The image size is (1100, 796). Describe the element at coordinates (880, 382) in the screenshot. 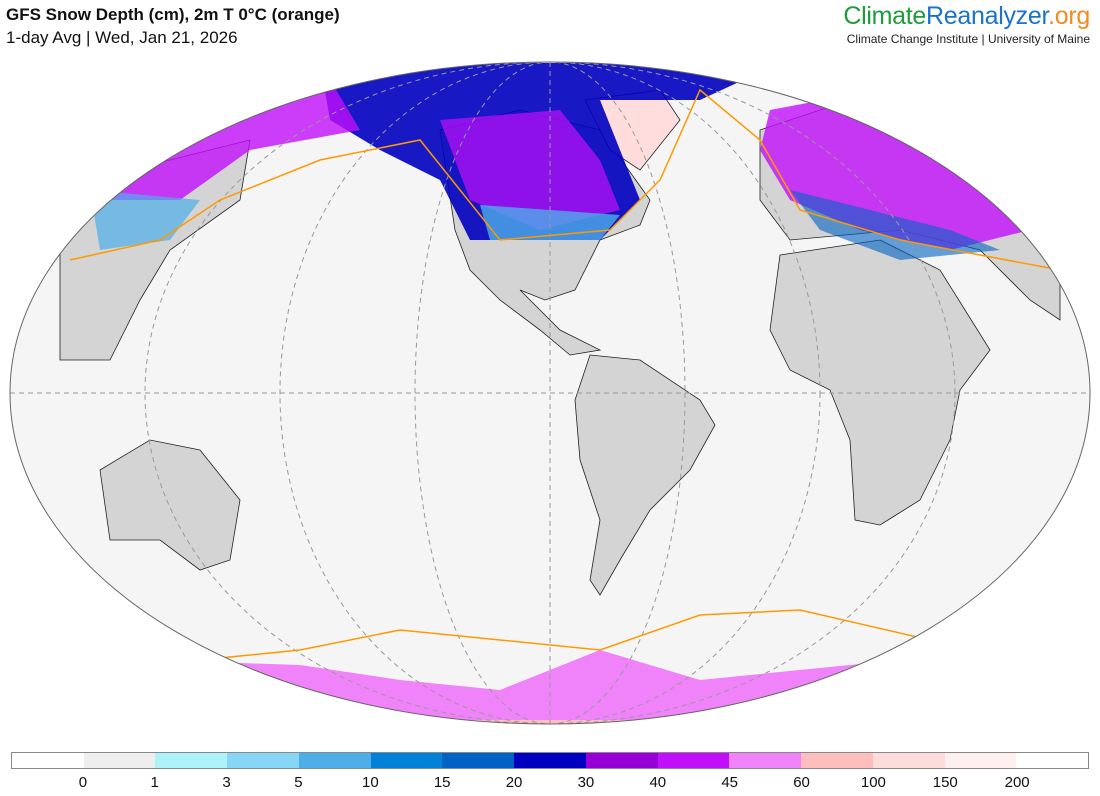

I see `land-africa` at that location.